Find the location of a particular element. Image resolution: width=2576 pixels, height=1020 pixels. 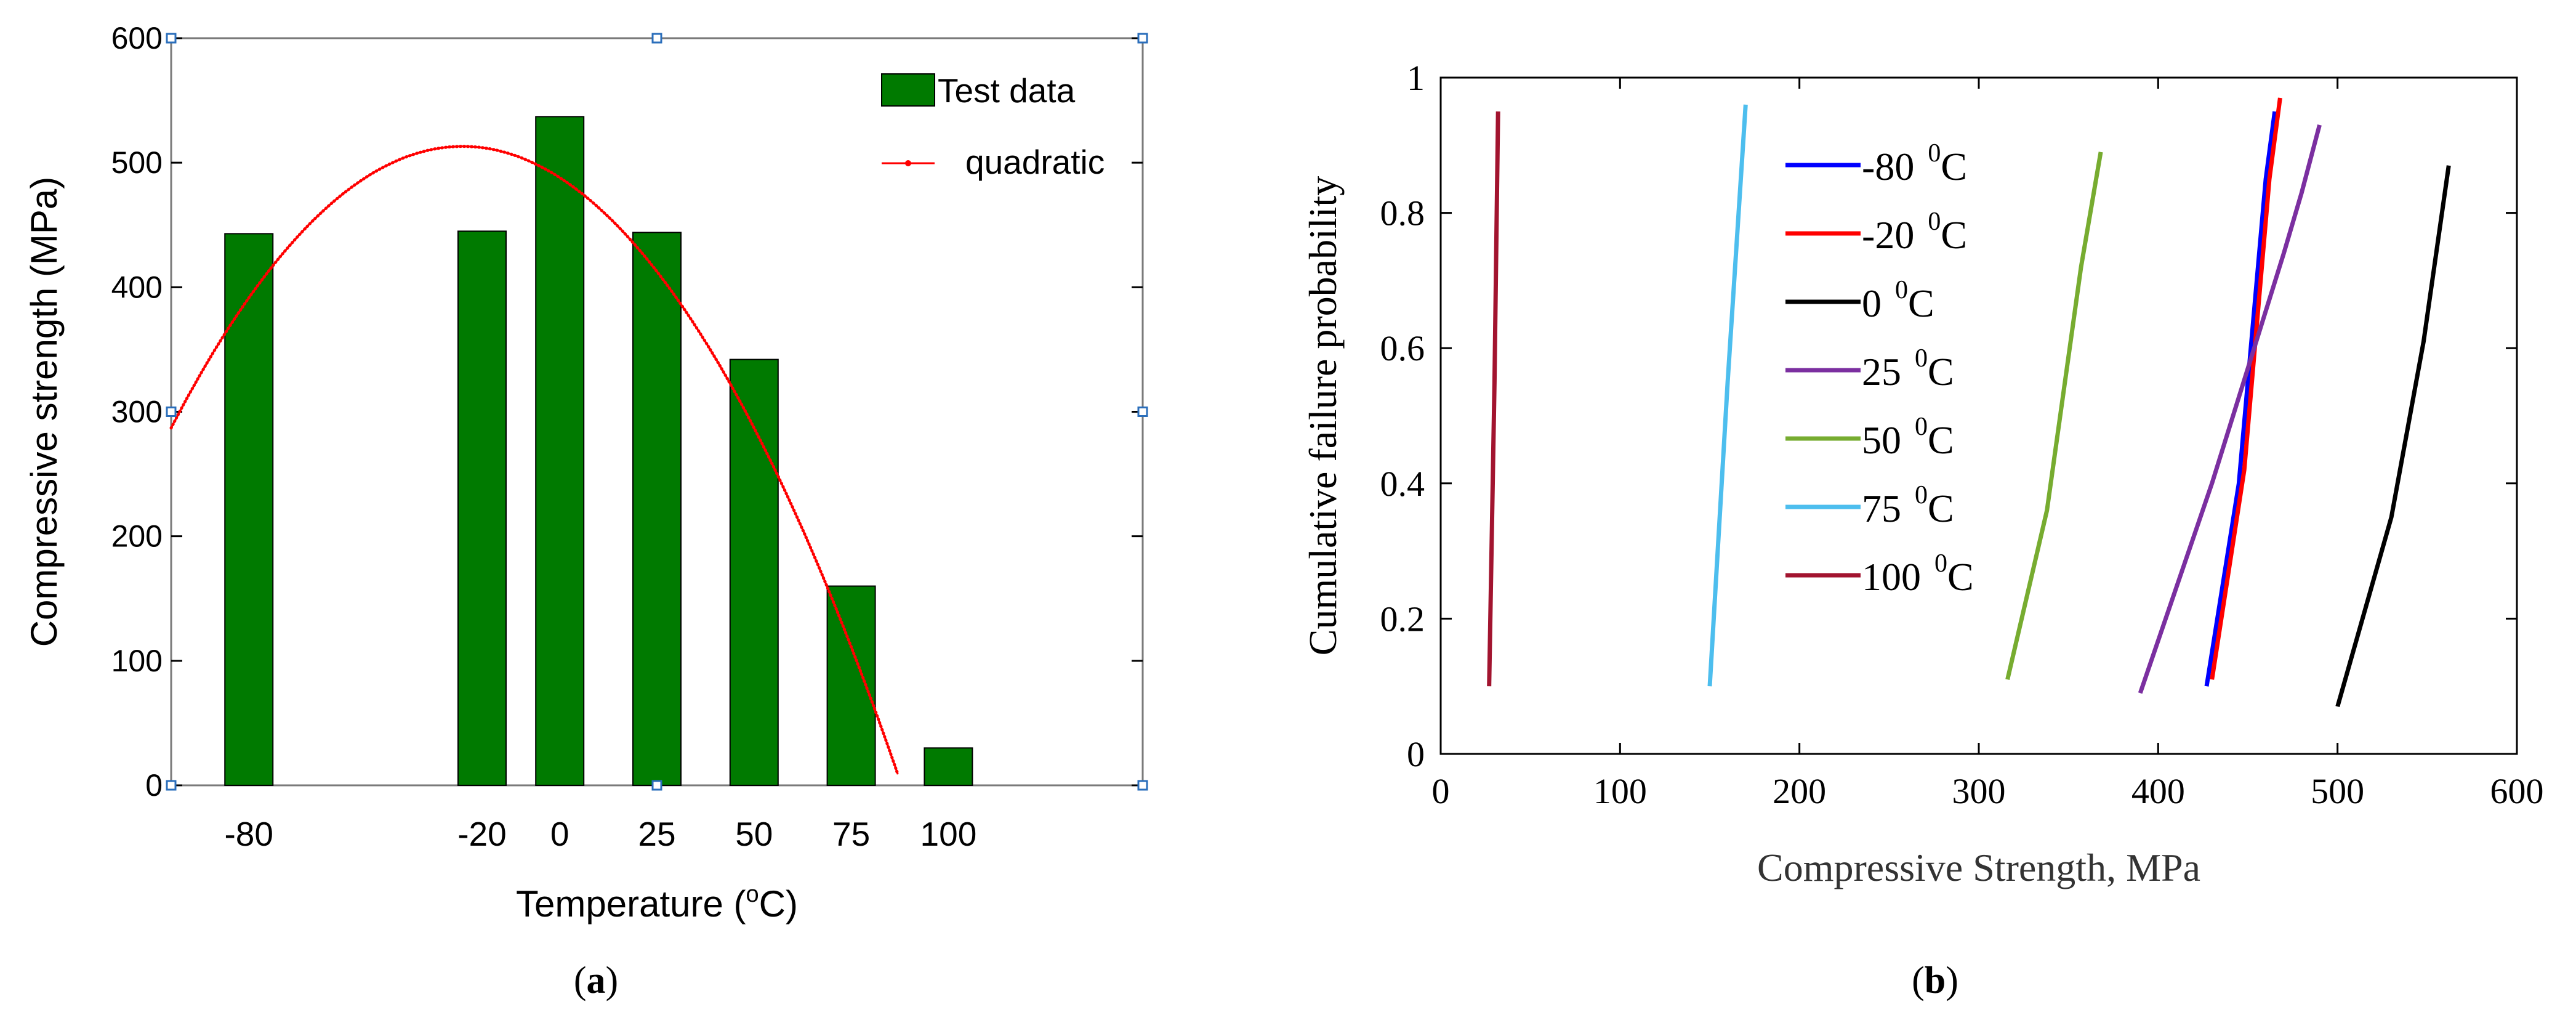

y-tick-label: 500 is located at coordinates (137, 162).